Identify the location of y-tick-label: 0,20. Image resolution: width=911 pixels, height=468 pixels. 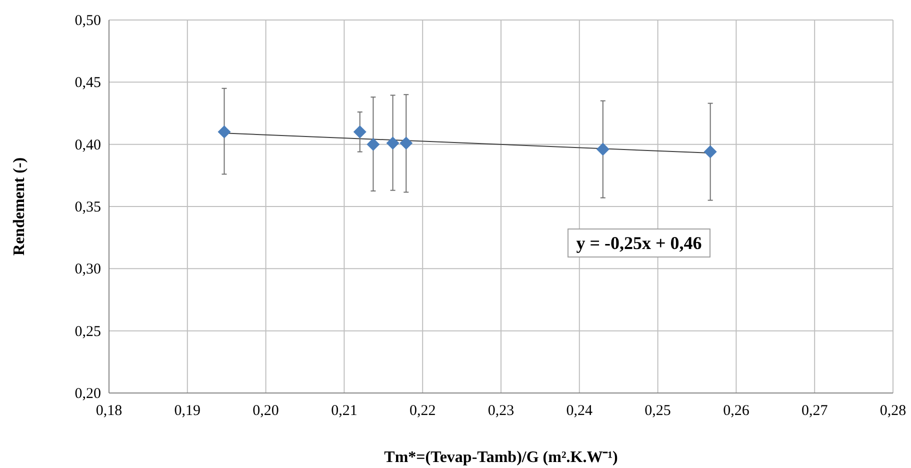
(87, 394).